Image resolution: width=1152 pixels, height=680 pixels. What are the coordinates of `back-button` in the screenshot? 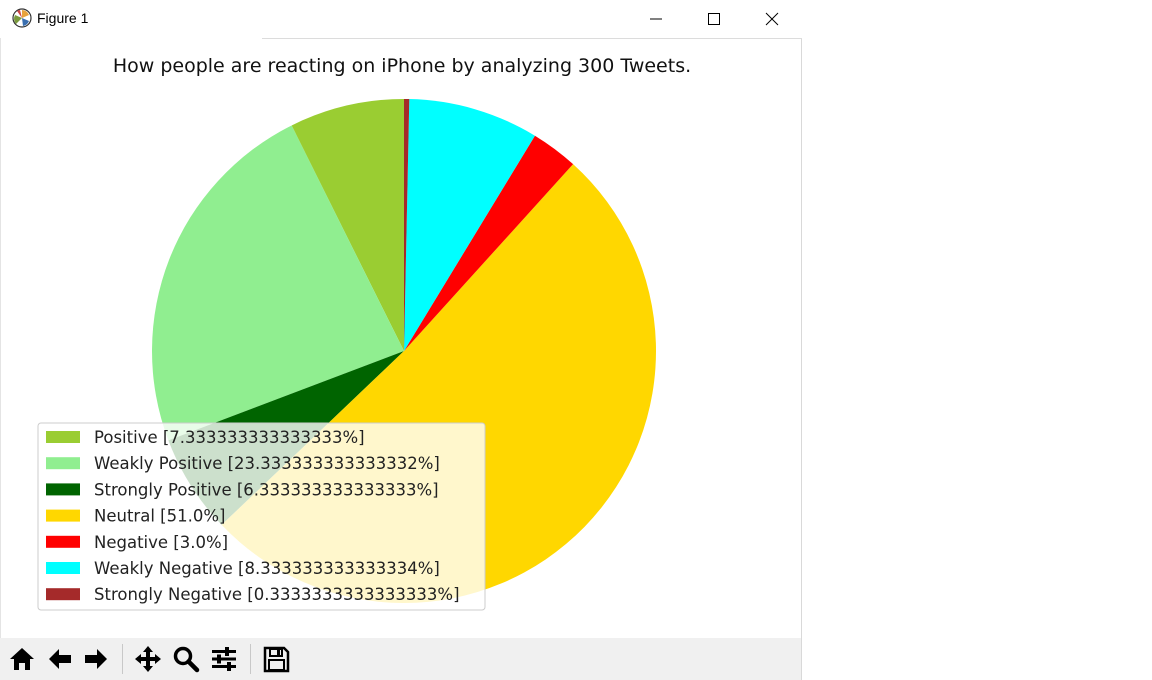 It's located at (60, 659).